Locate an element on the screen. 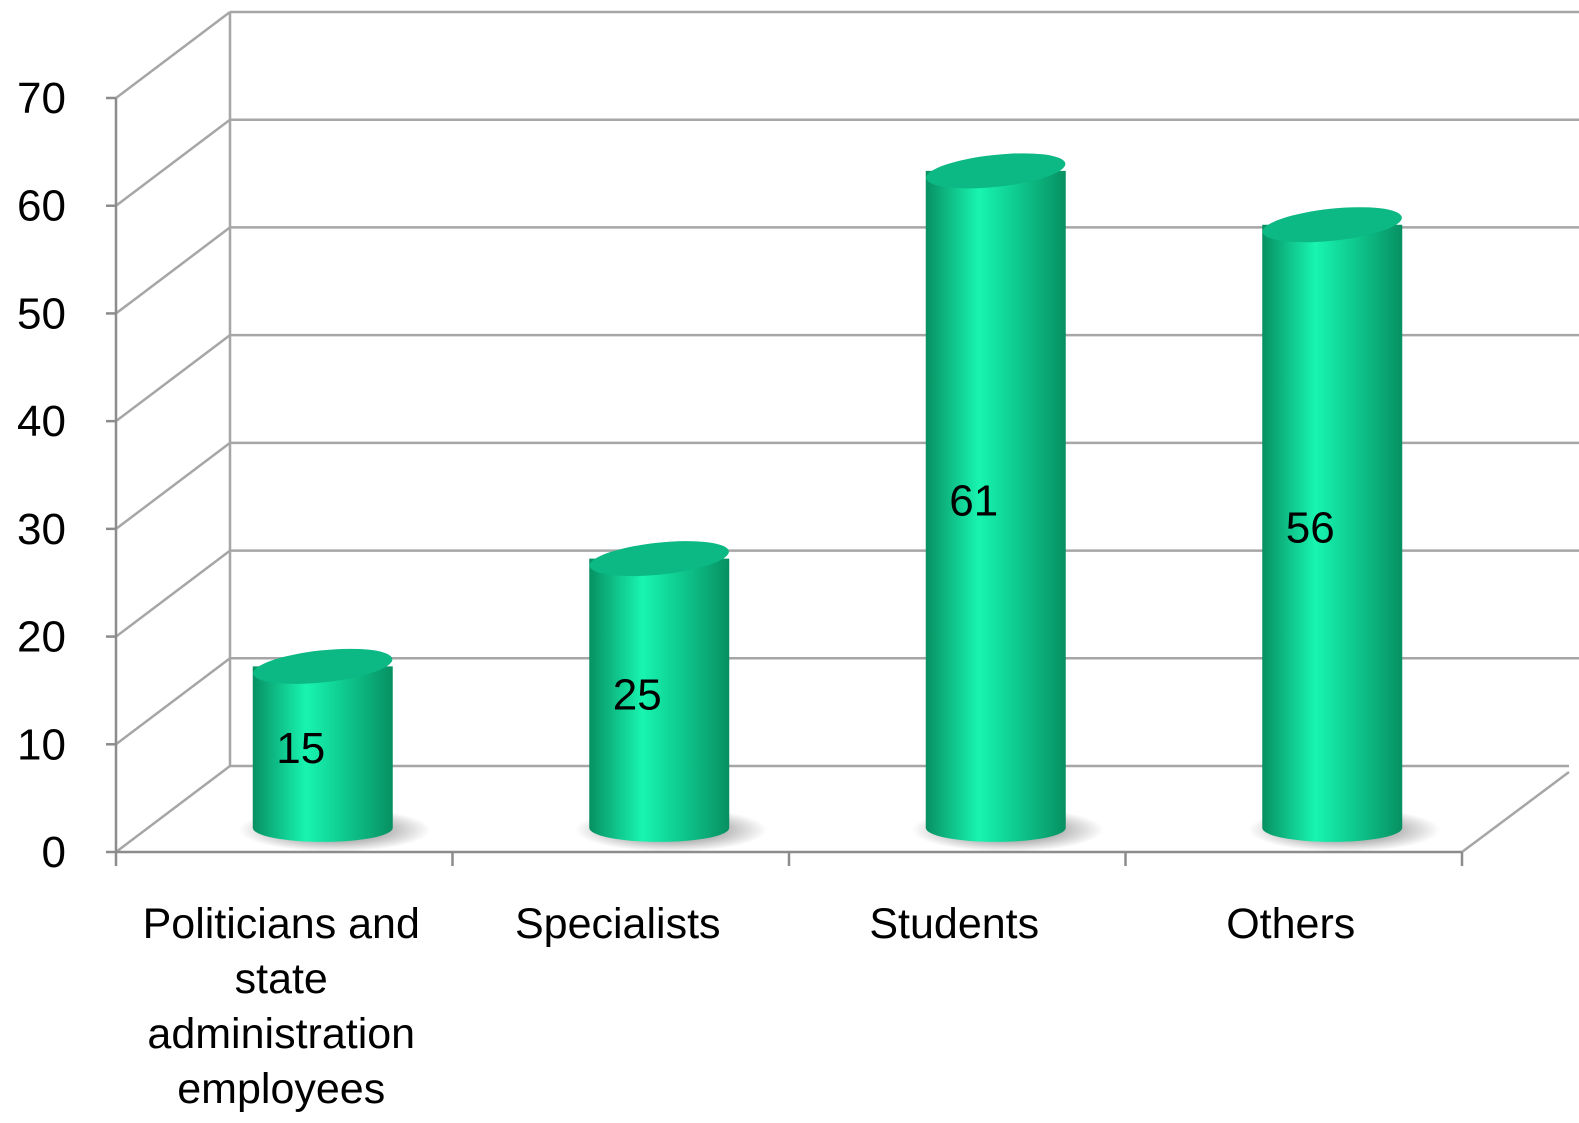  data-label: 61 is located at coordinates (973, 500).